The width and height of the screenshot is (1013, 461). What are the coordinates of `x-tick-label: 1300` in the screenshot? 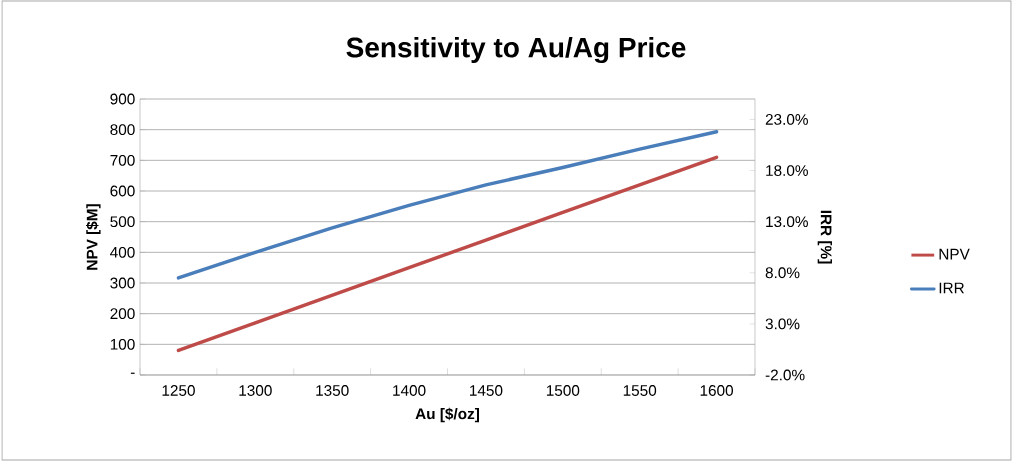 It's located at (255, 390).